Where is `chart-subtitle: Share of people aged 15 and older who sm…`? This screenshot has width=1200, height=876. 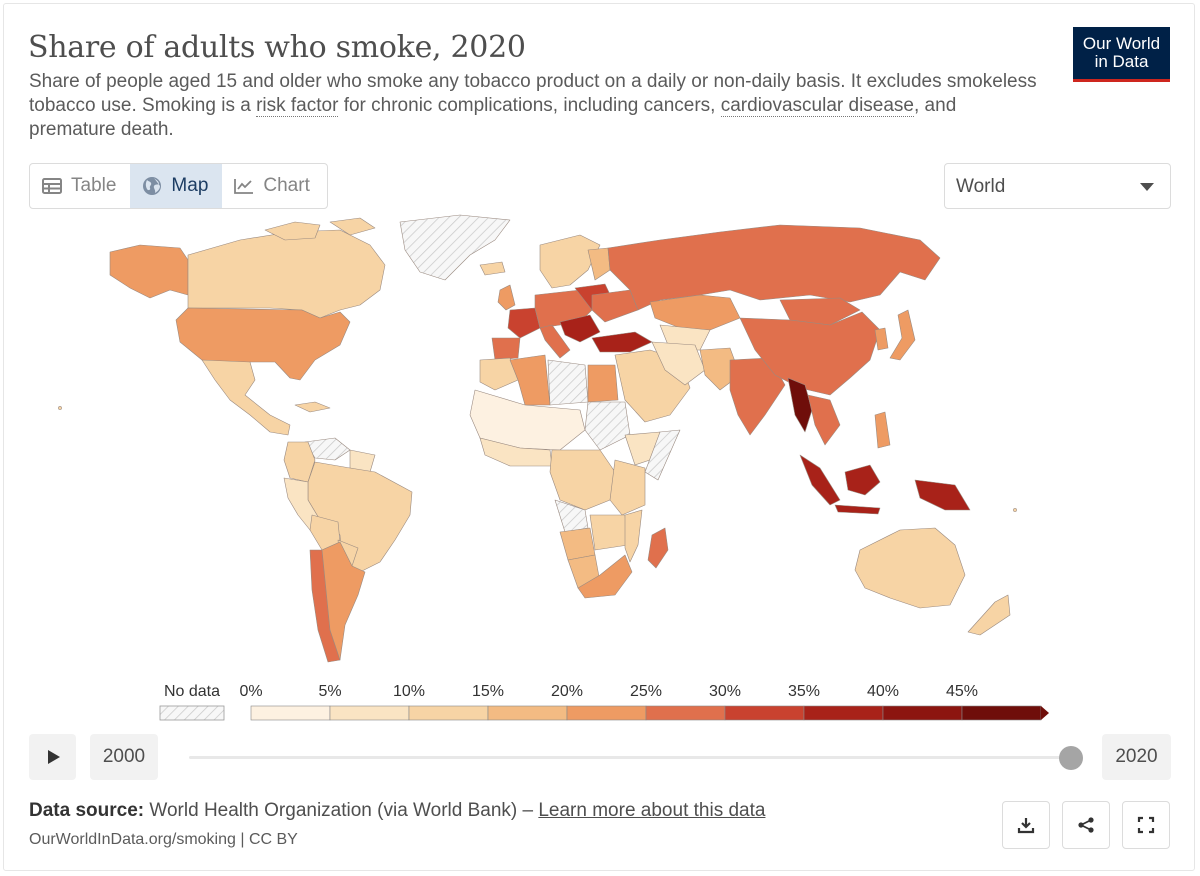 chart-subtitle: Share of people aged 15 and older who sm… is located at coordinates (534, 106).